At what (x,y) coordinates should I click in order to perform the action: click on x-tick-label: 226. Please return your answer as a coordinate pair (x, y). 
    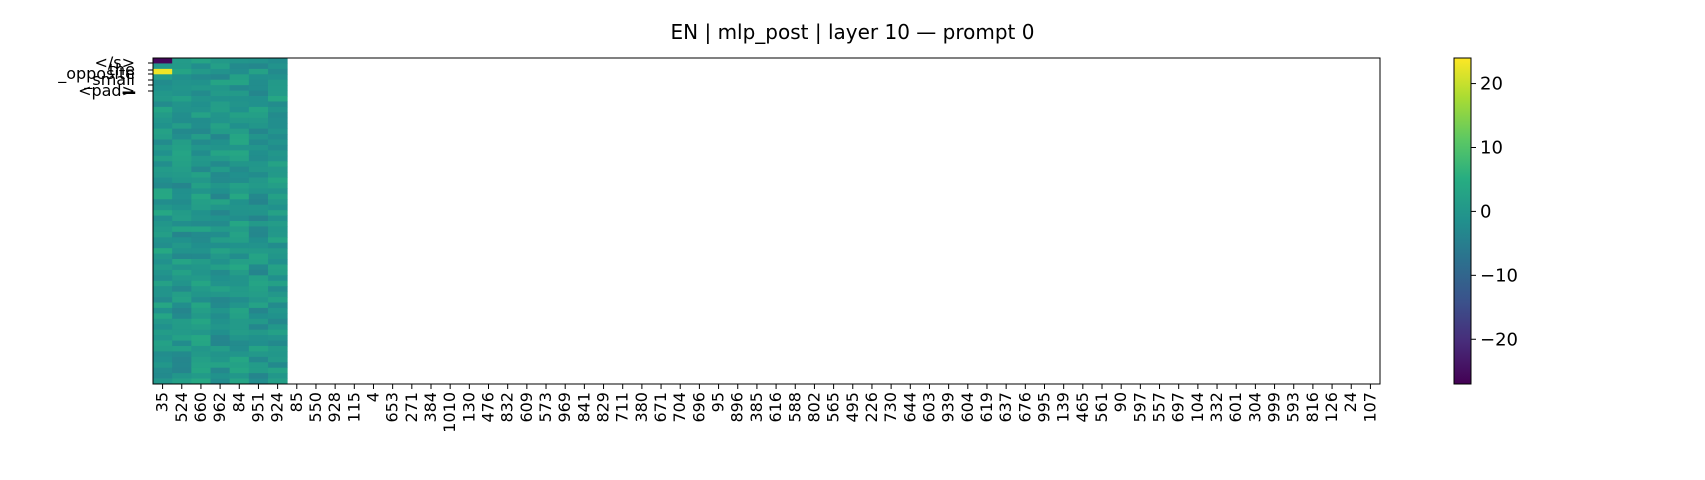
    Looking at the image, I should click on (871, 407).